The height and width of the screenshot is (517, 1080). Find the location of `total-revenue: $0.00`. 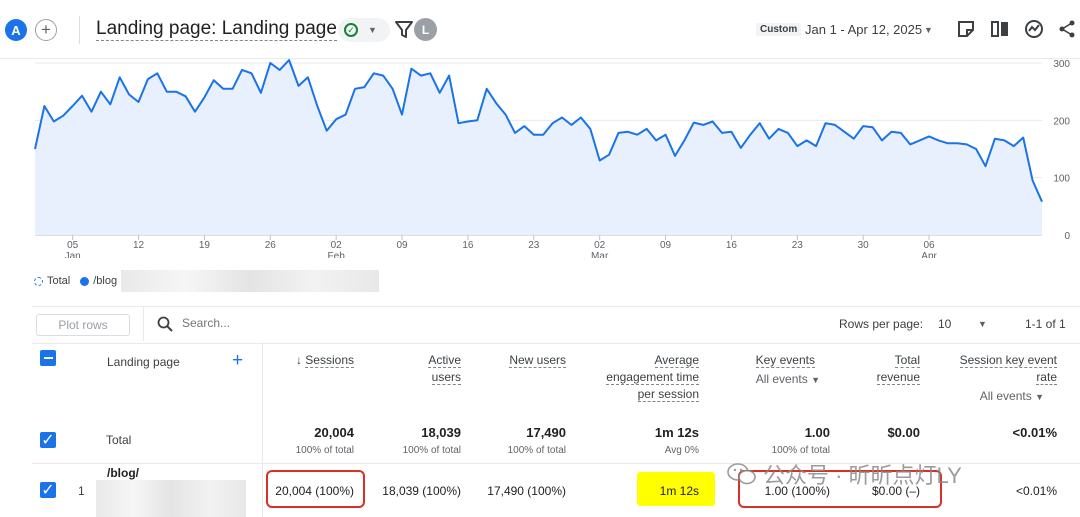

total-revenue: $0.00 is located at coordinates (903, 432).